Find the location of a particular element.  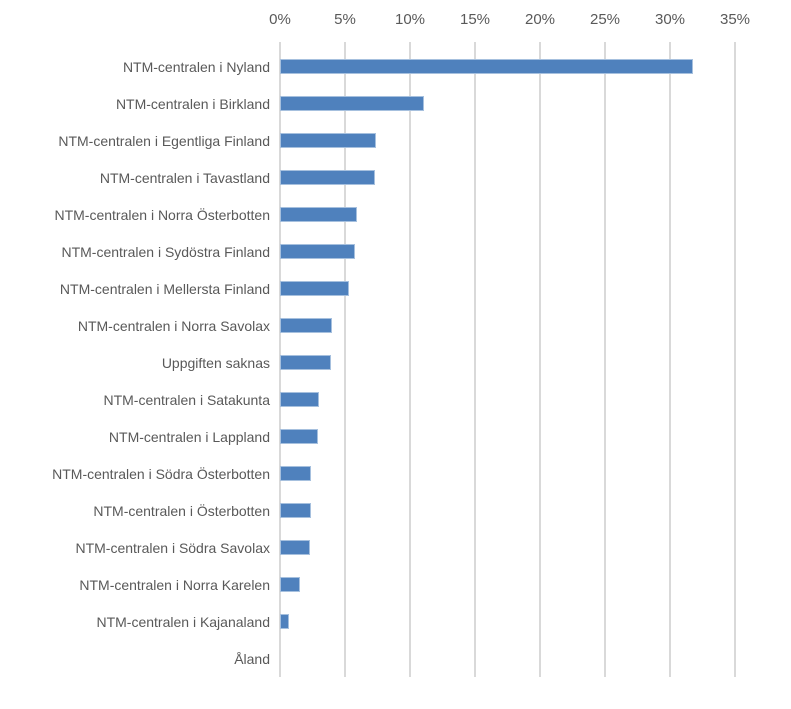

category-label: Åland is located at coordinates (252, 658).